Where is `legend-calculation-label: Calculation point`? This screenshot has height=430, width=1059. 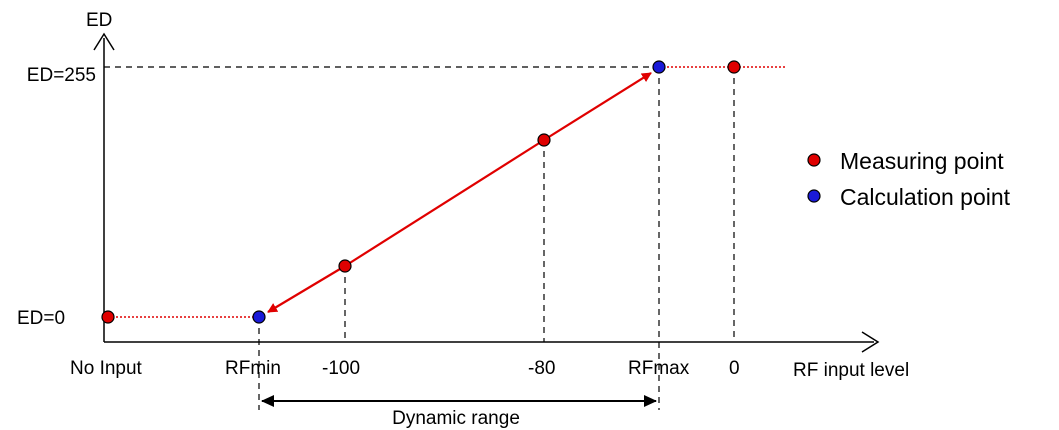
legend-calculation-label: Calculation point is located at coordinates (925, 197).